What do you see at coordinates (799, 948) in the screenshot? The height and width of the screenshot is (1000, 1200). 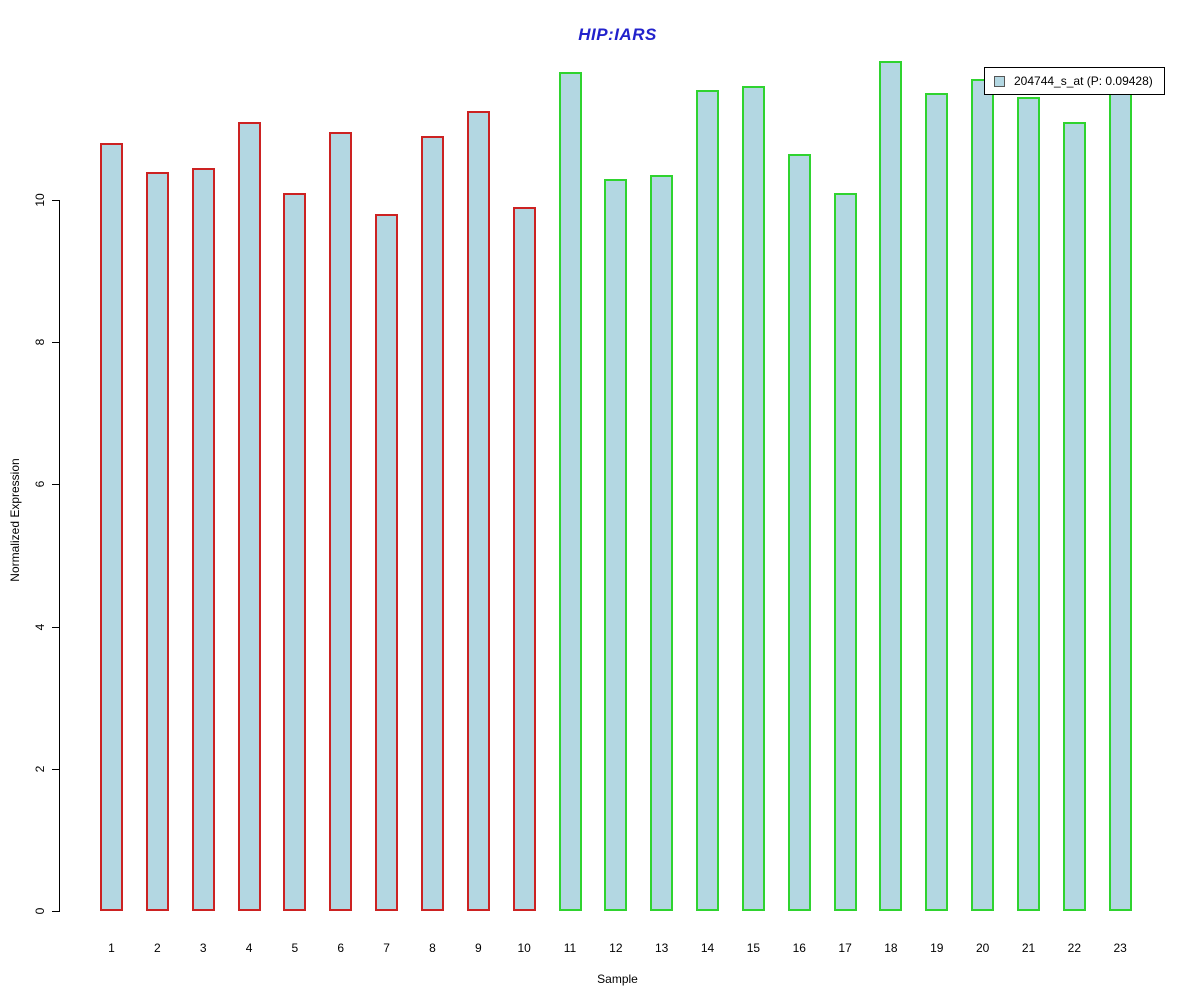 I see `x-tick-label-16: 16` at bounding box center [799, 948].